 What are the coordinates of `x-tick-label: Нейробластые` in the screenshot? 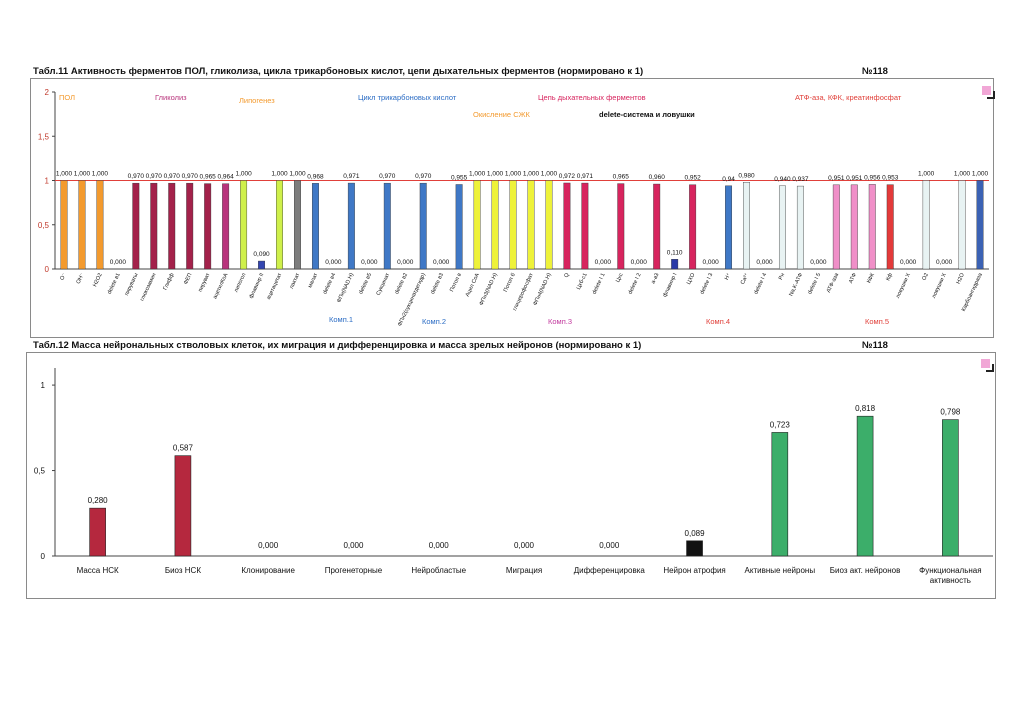 It's located at (438, 570).